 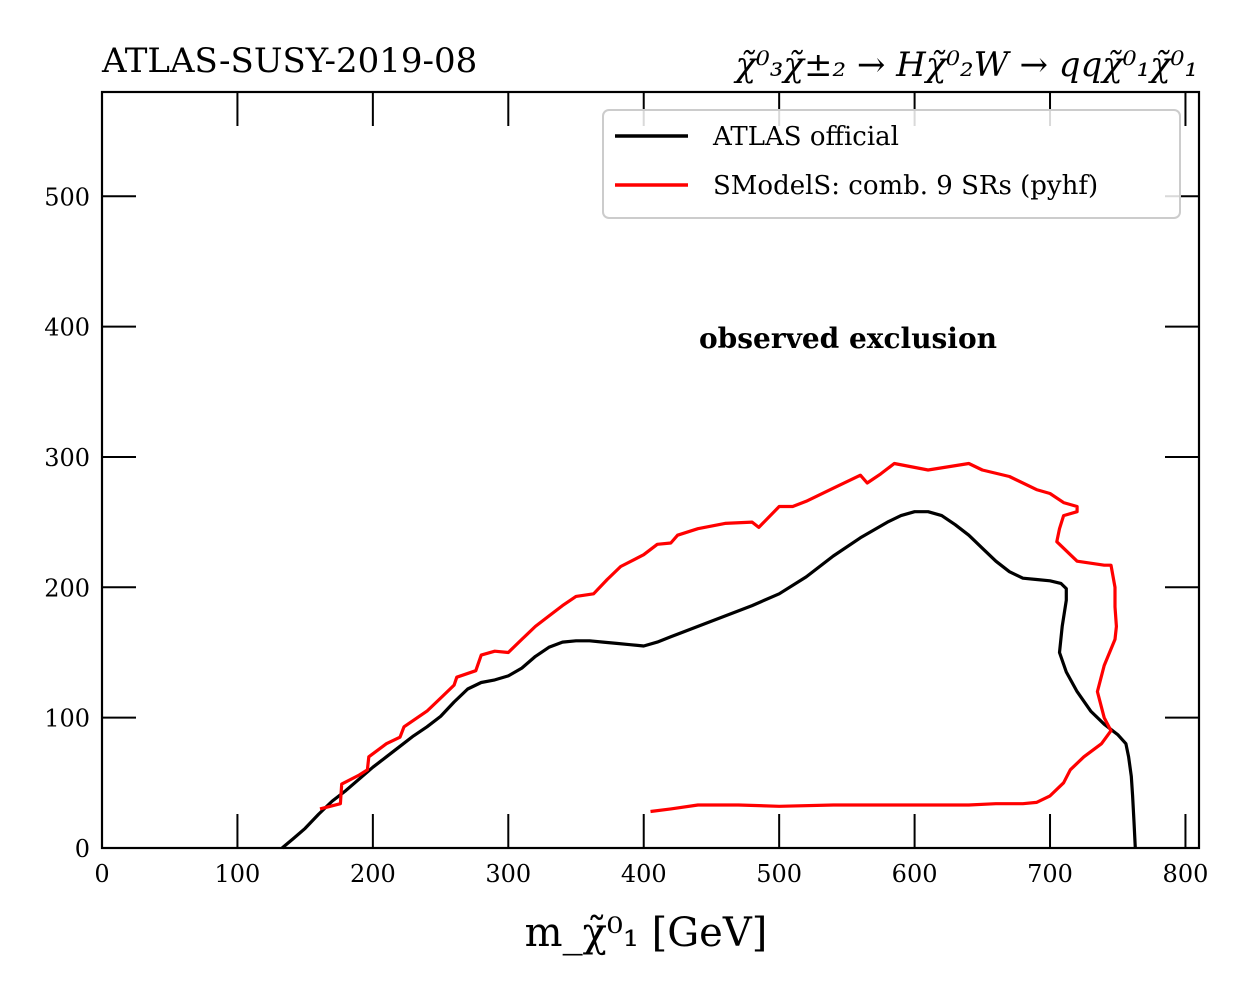 I want to click on y-tick-label: 100, so click(x=67, y=719).